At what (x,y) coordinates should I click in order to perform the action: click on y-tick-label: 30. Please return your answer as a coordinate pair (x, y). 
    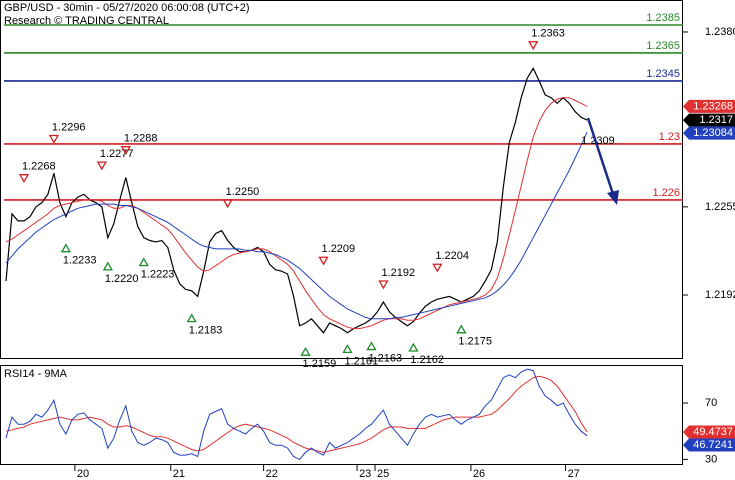
    Looking at the image, I should click on (711, 459).